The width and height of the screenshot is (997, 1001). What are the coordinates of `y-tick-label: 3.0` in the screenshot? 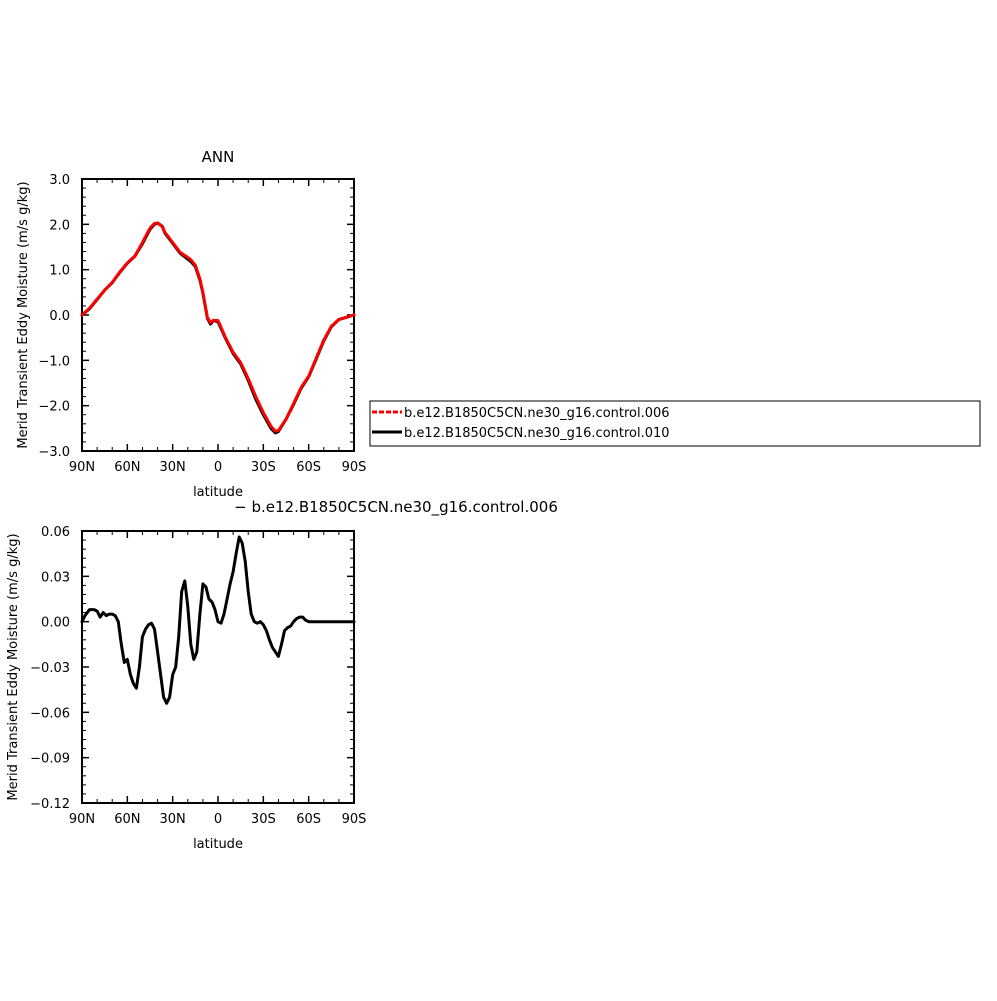 It's located at (59, 180).